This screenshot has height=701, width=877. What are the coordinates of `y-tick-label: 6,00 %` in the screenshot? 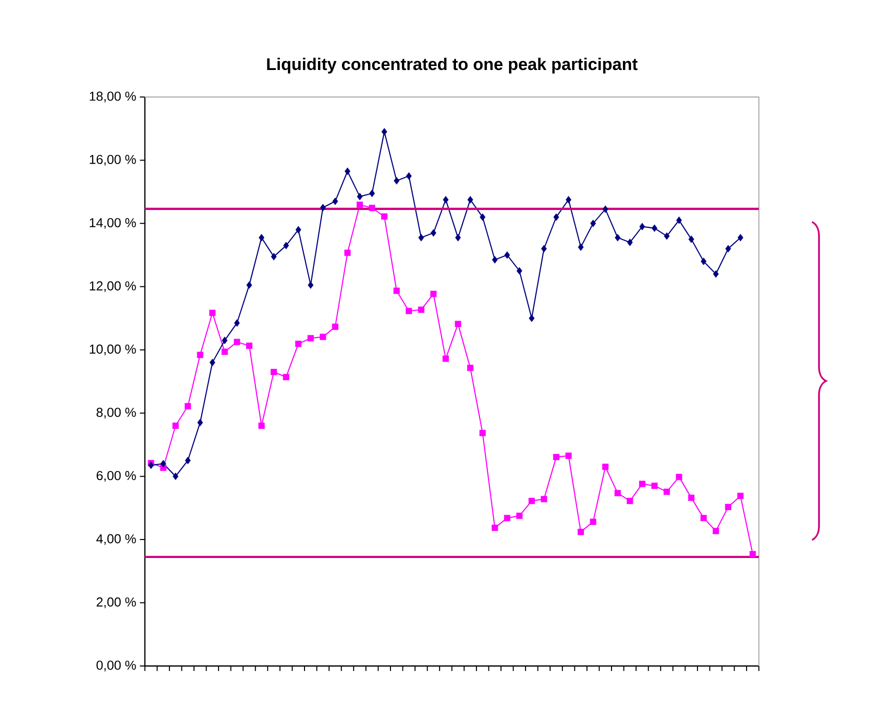 It's located at (116, 476).